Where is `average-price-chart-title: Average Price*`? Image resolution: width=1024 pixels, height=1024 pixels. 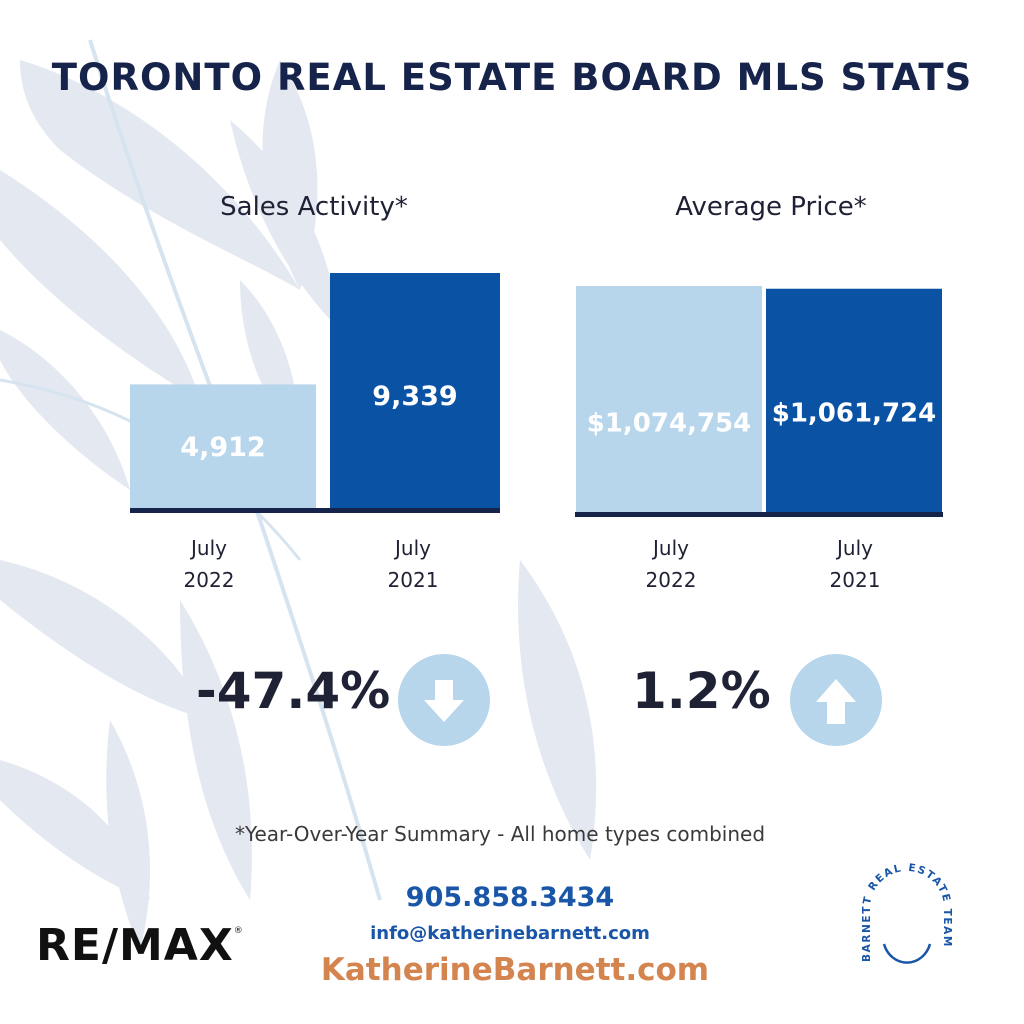
average-price-chart-title: Average Price* is located at coordinates (771, 207).